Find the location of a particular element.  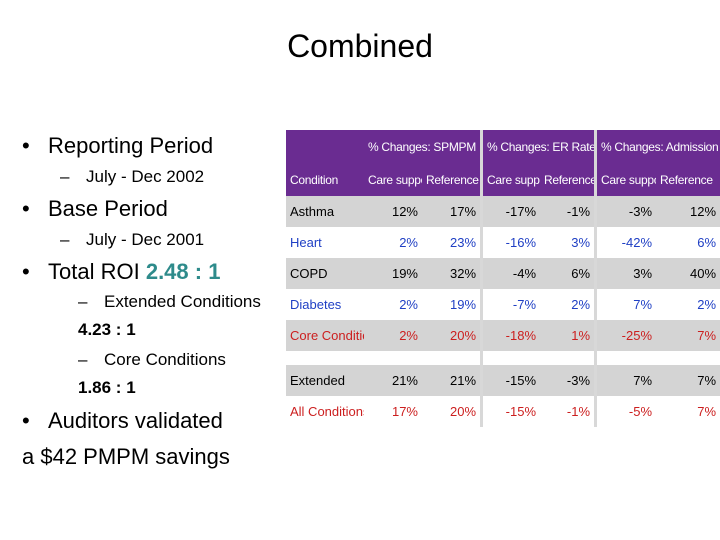

condition-cell: All Conditions is located at coordinates (325, 411).